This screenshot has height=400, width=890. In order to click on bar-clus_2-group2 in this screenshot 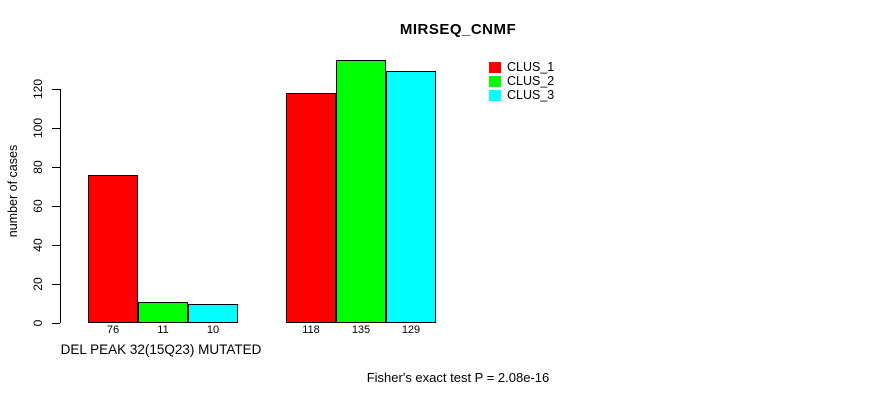, I will do `click(361, 191)`.